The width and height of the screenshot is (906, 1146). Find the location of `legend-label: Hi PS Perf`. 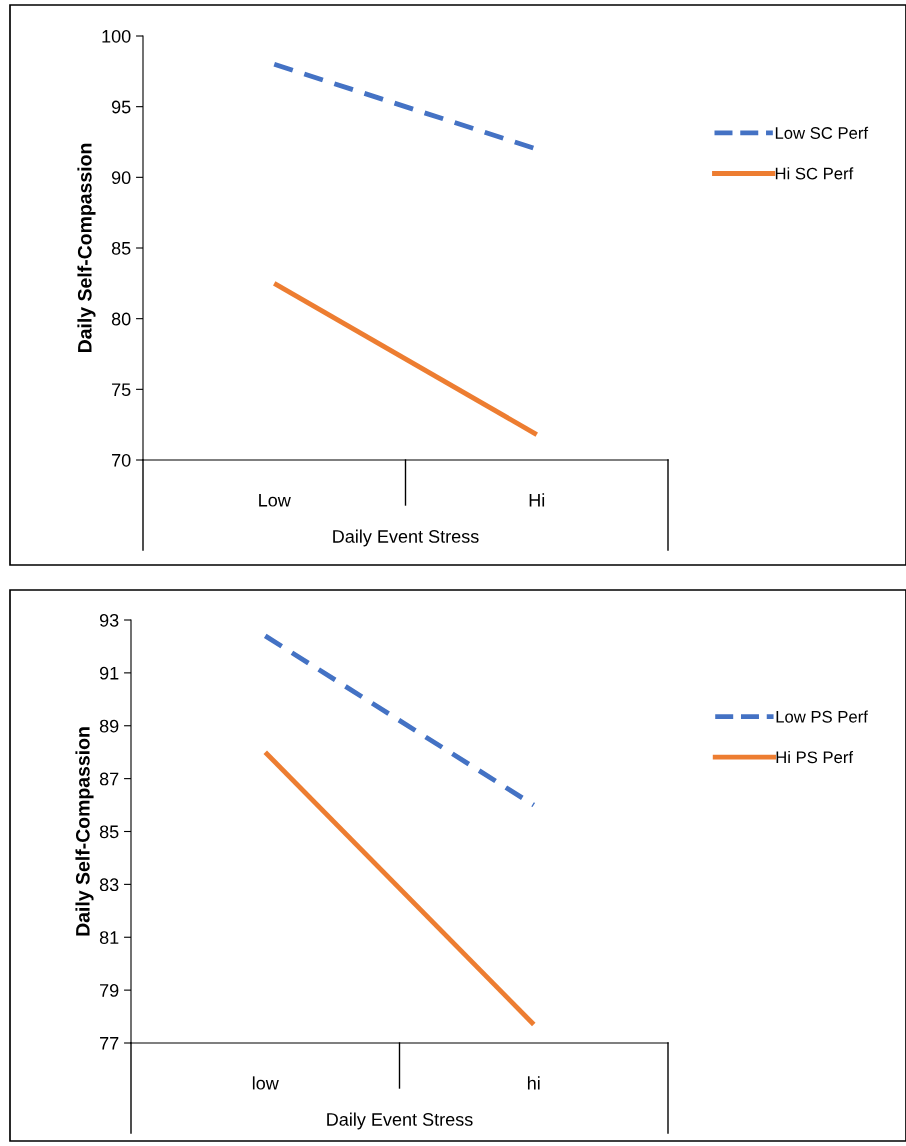

legend-label: Hi PS Perf is located at coordinates (815, 757).